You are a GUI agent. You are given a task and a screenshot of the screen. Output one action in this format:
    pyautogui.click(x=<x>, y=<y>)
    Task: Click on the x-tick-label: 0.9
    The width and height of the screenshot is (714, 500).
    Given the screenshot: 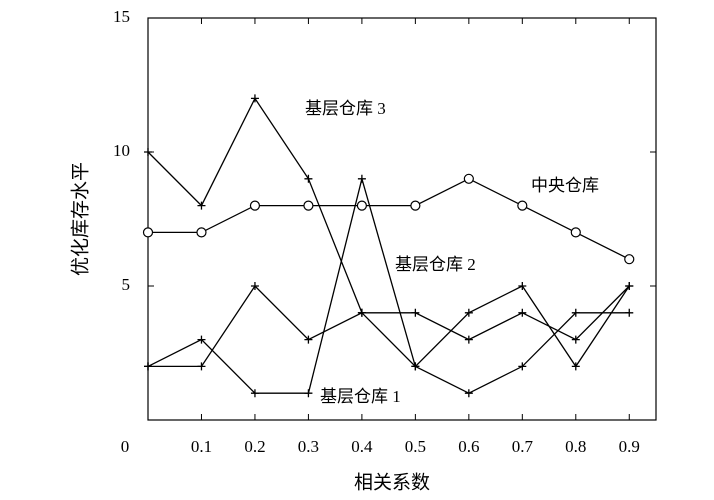 What is the action you would take?
    pyautogui.click(x=629, y=446)
    